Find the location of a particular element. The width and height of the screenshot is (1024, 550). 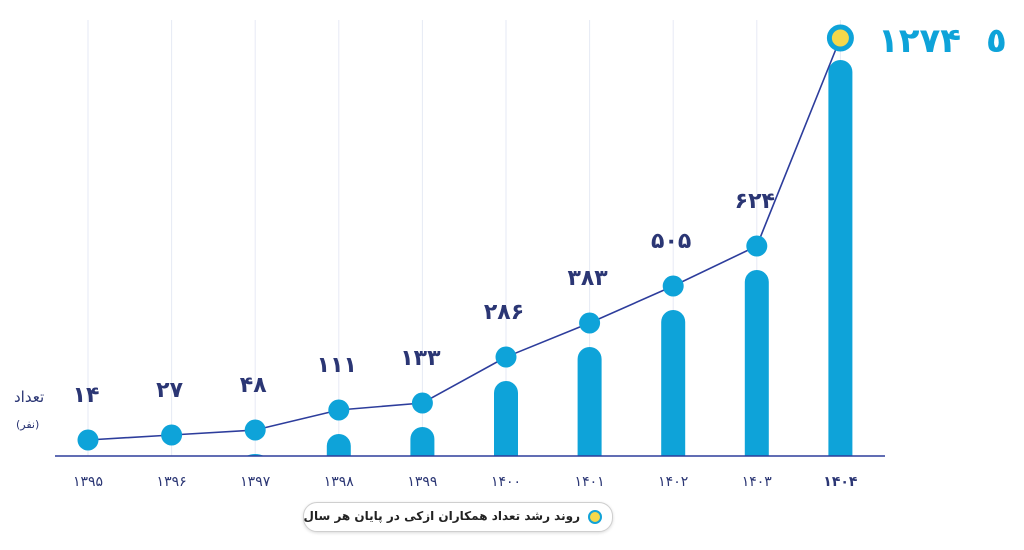

x-tick-label: ۱۳۹۹ is located at coordinates (422, 482).